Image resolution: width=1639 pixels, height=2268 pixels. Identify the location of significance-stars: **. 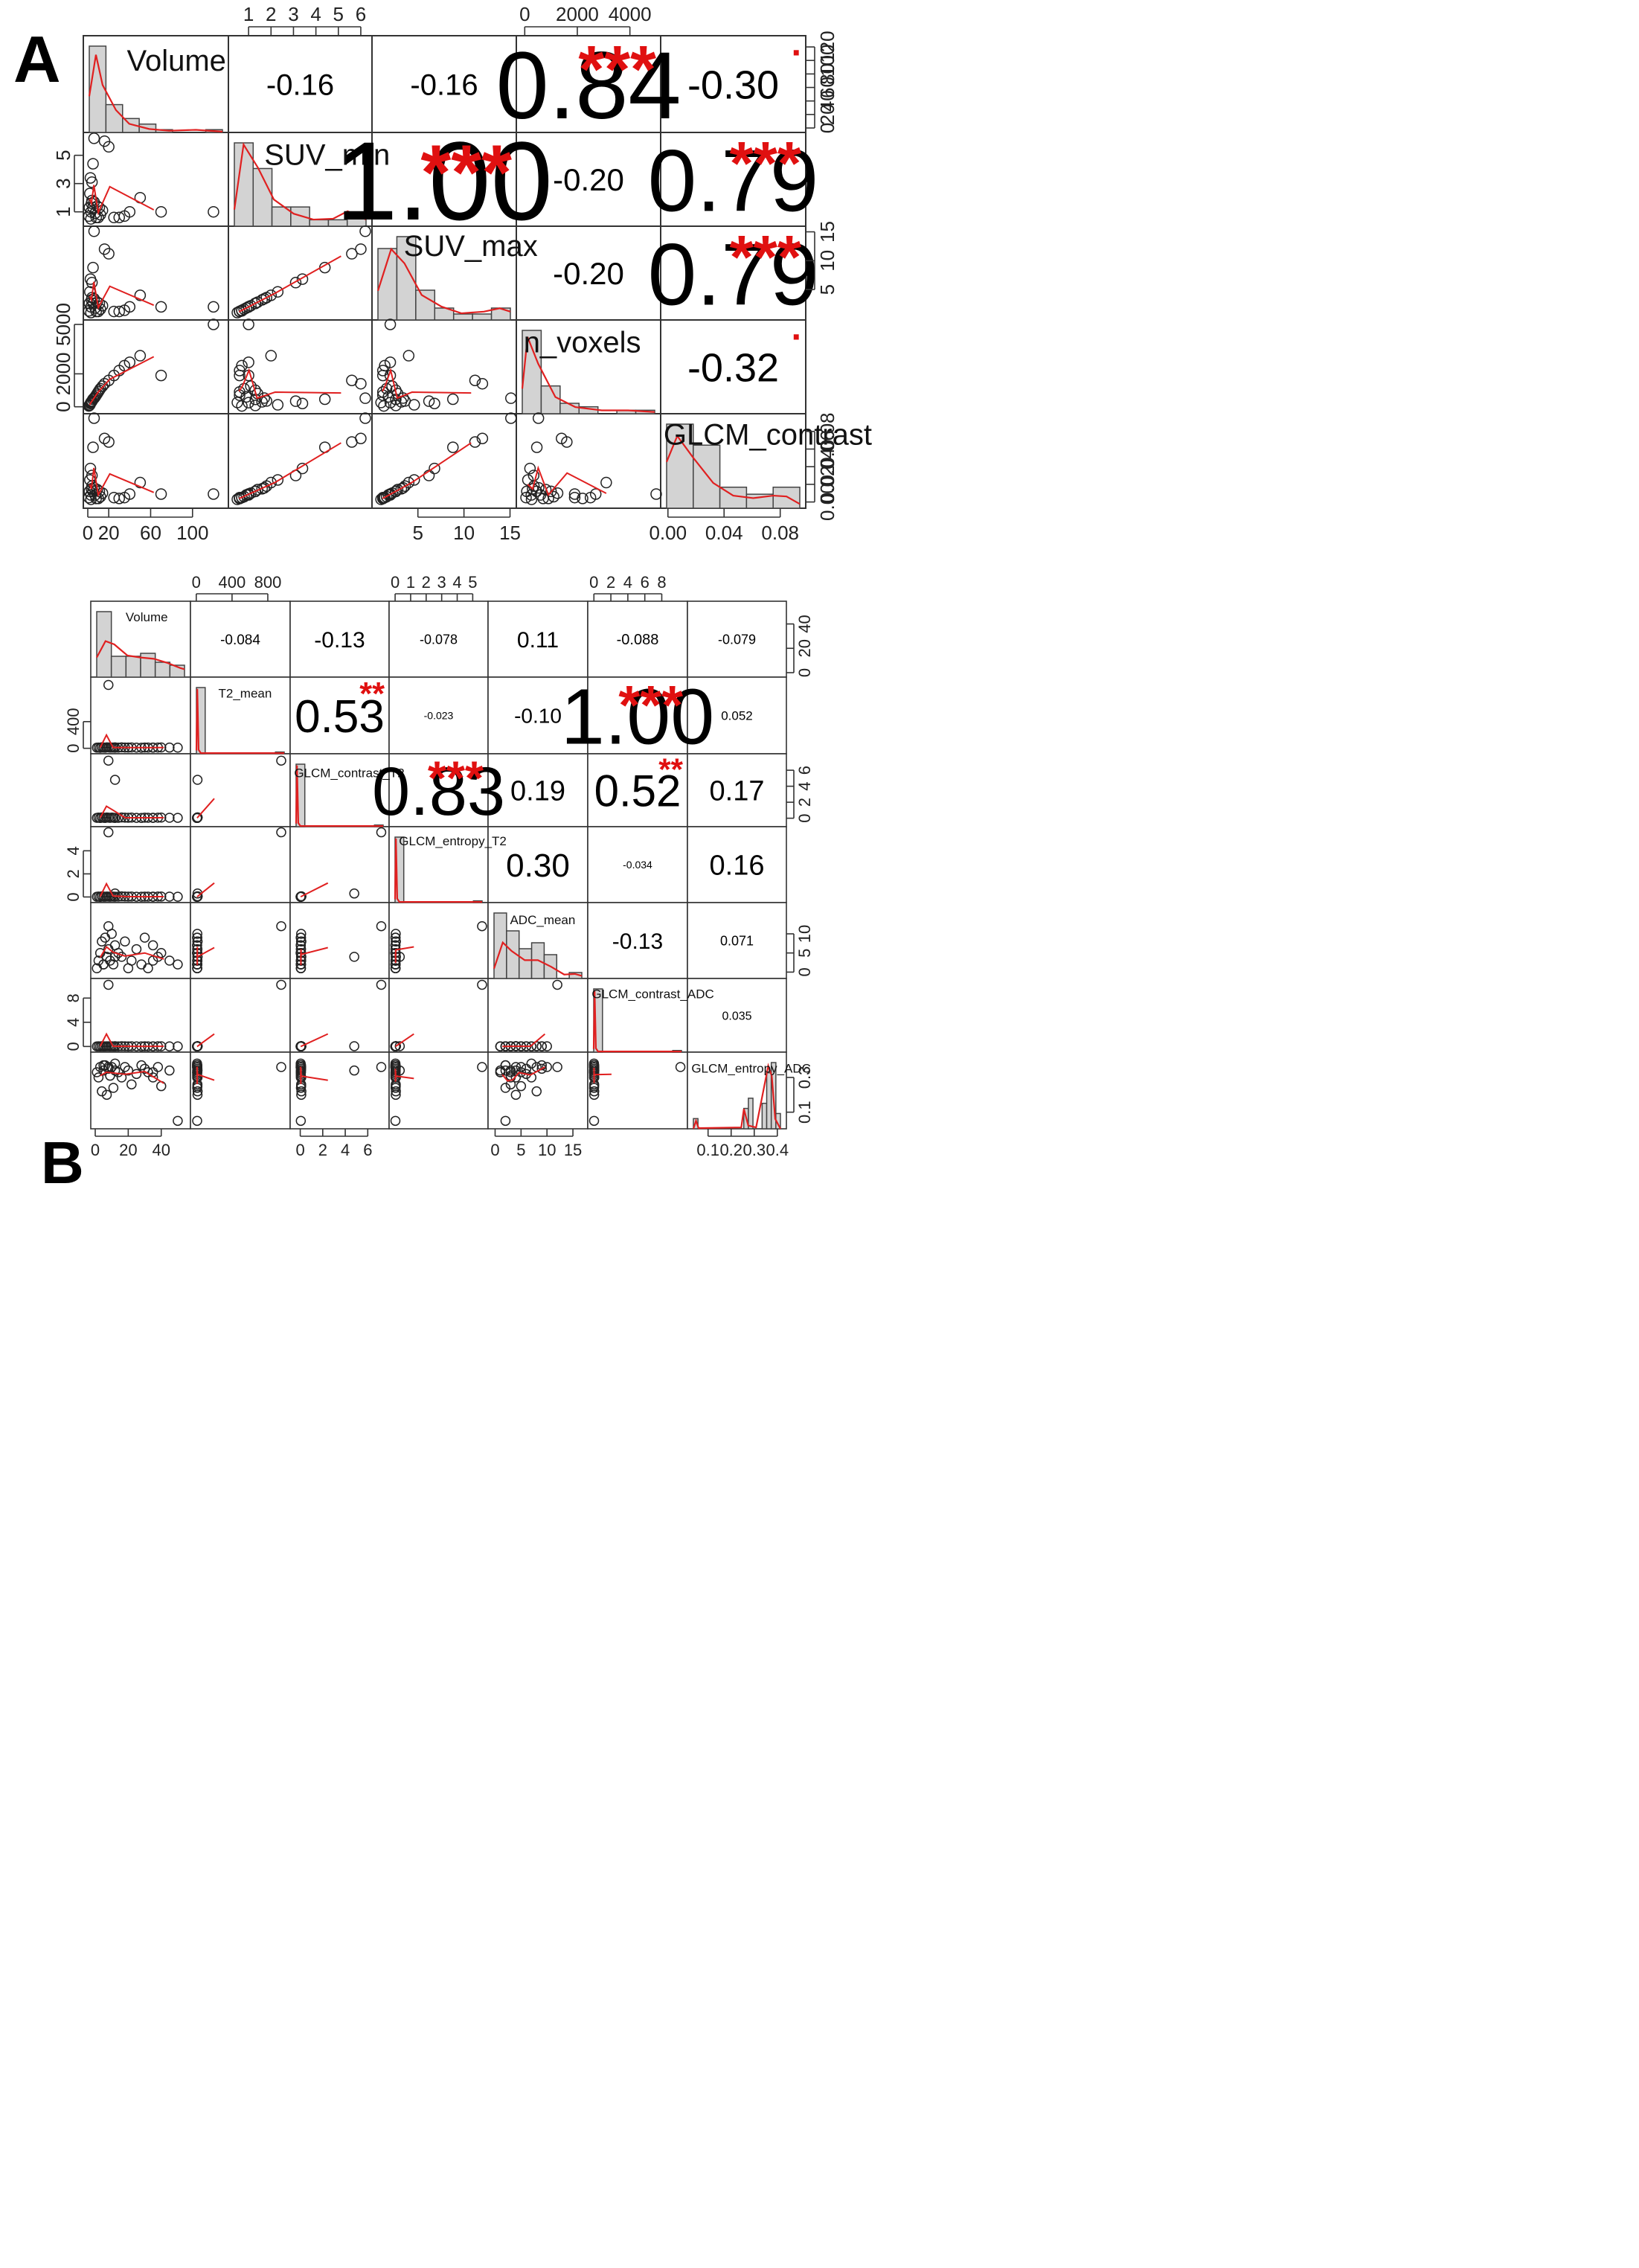
(372, 694).